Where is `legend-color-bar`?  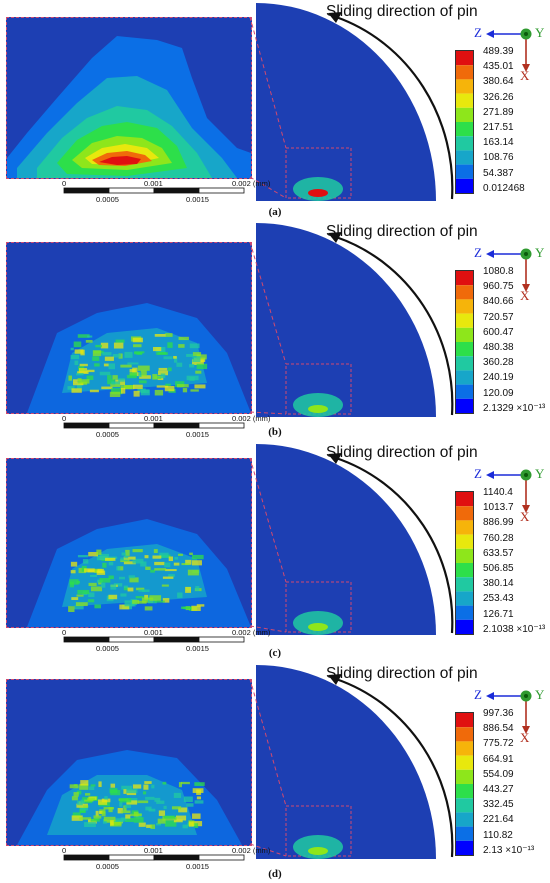 legend-color-bar is located at coordinates (464, 122).